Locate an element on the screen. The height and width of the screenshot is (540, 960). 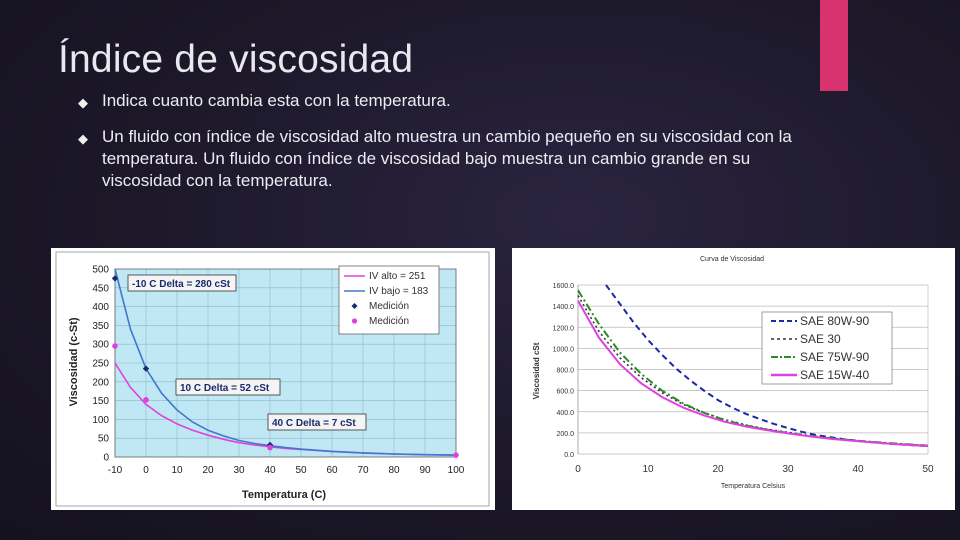
annotation-label: 10 C Delta = 52 cSt is located at coordinates (225, 388).